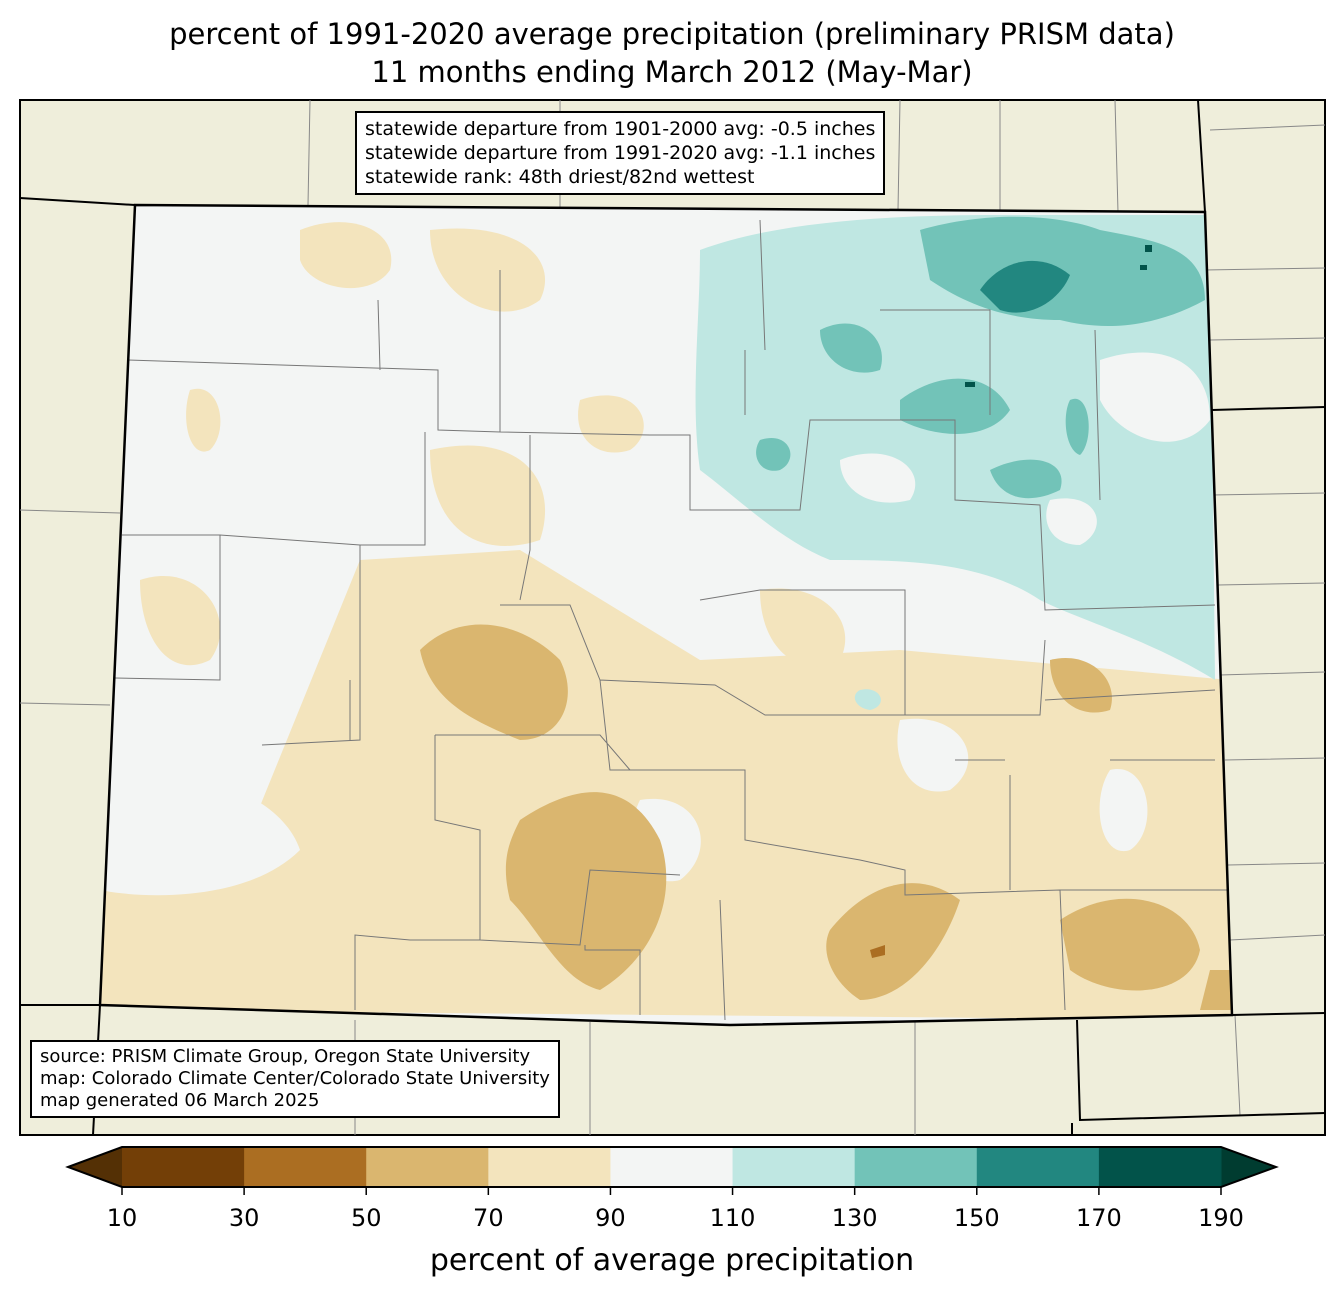 This screenshot has width=1344, height=1299. What do you see at coordinates (1025, 448) in the screenshot?
I see `near-normal-islands-east` at bounding box center [1025, 448].